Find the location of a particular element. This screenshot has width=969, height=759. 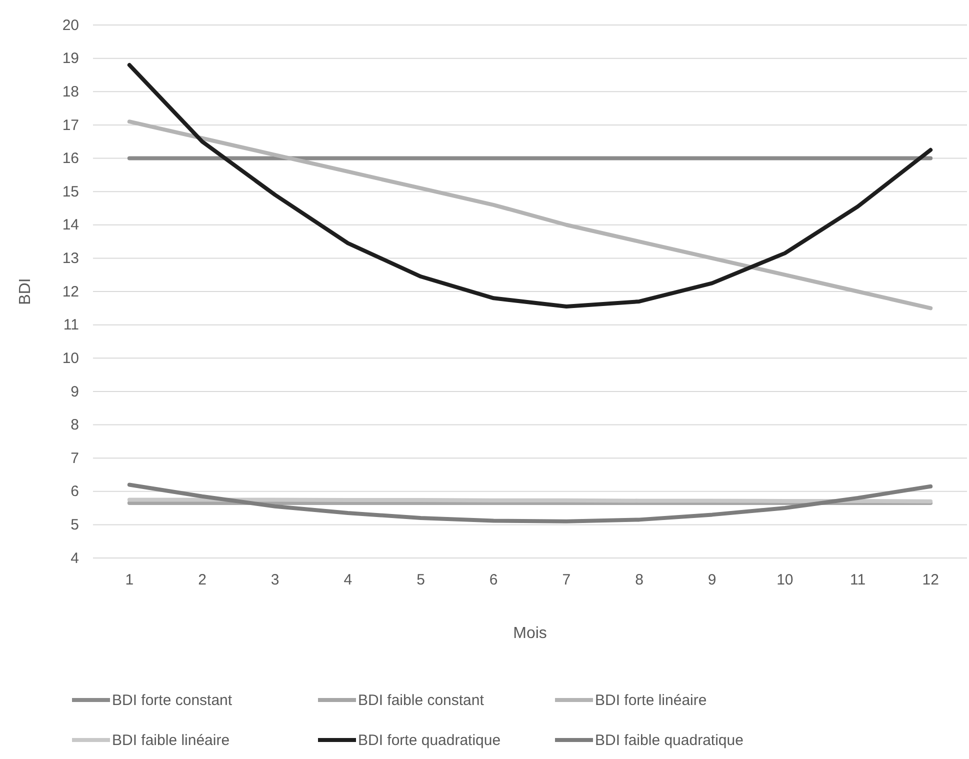

x-tick-label: 11 is located at coordinates (858, 580).